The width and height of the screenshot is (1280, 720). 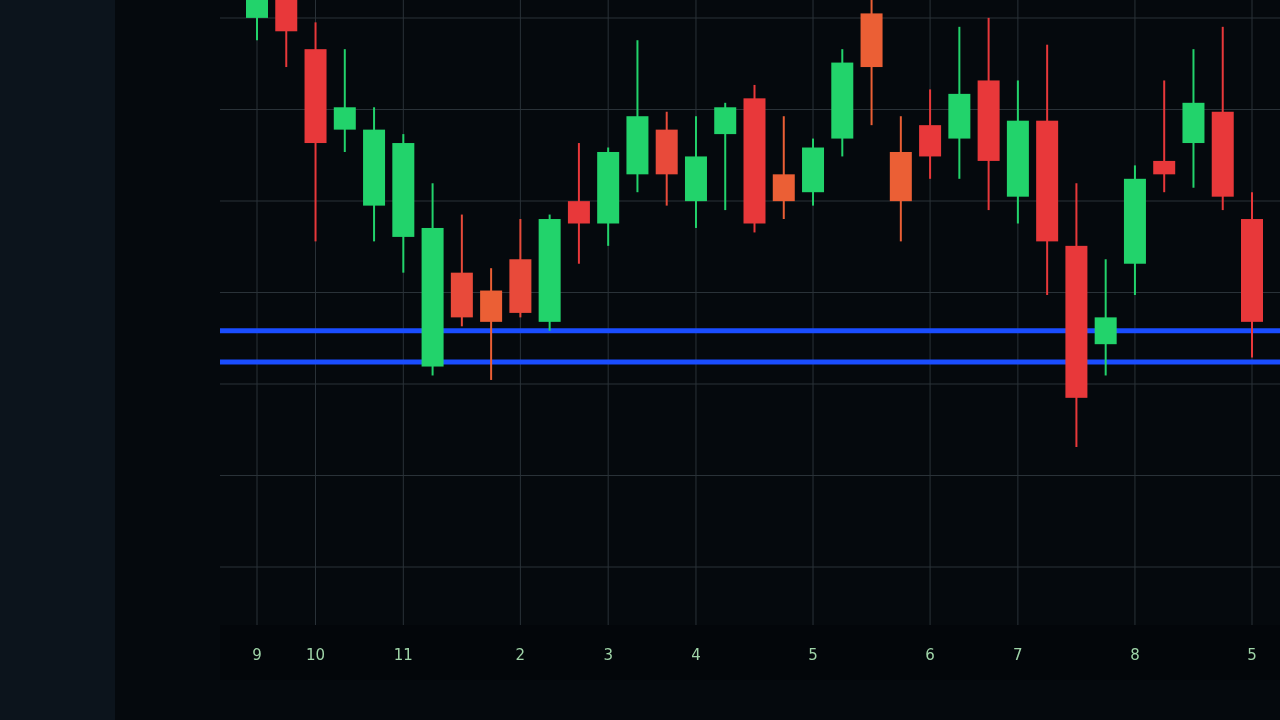 I want to click on x-tick-label: 2, so click(x=520, y=655).